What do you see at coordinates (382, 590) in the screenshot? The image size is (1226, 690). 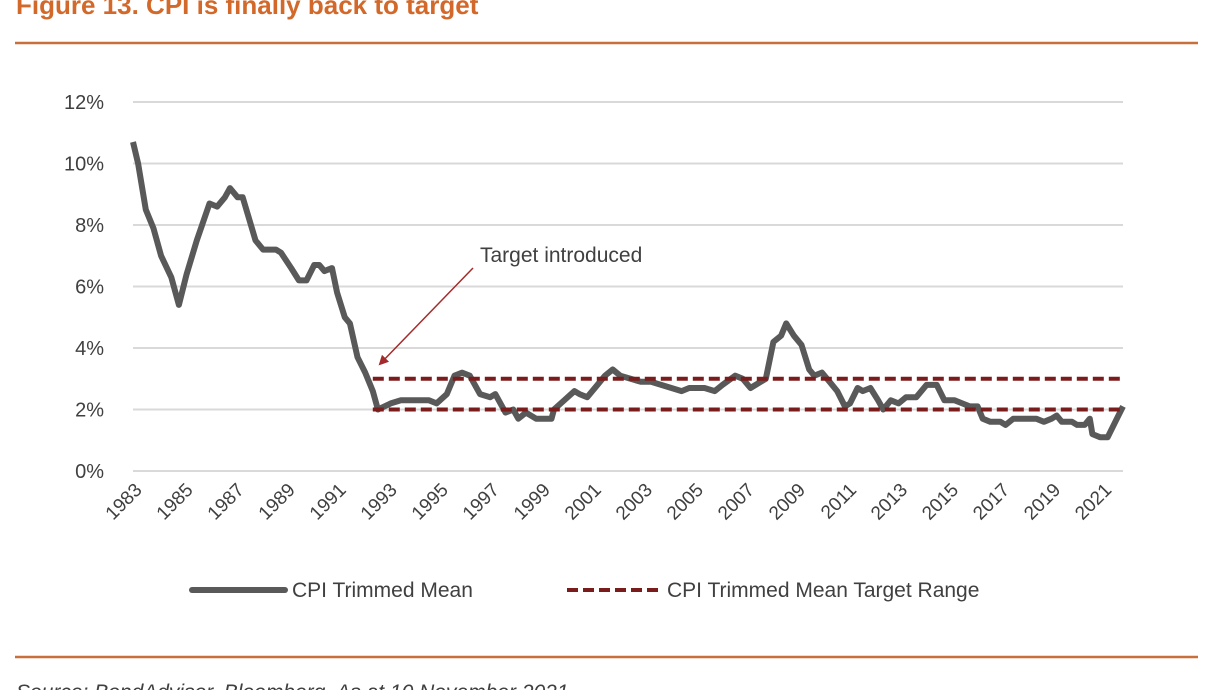 I see `legend-label: CPI Trimmed Mean` at bounding box center [382, 590].